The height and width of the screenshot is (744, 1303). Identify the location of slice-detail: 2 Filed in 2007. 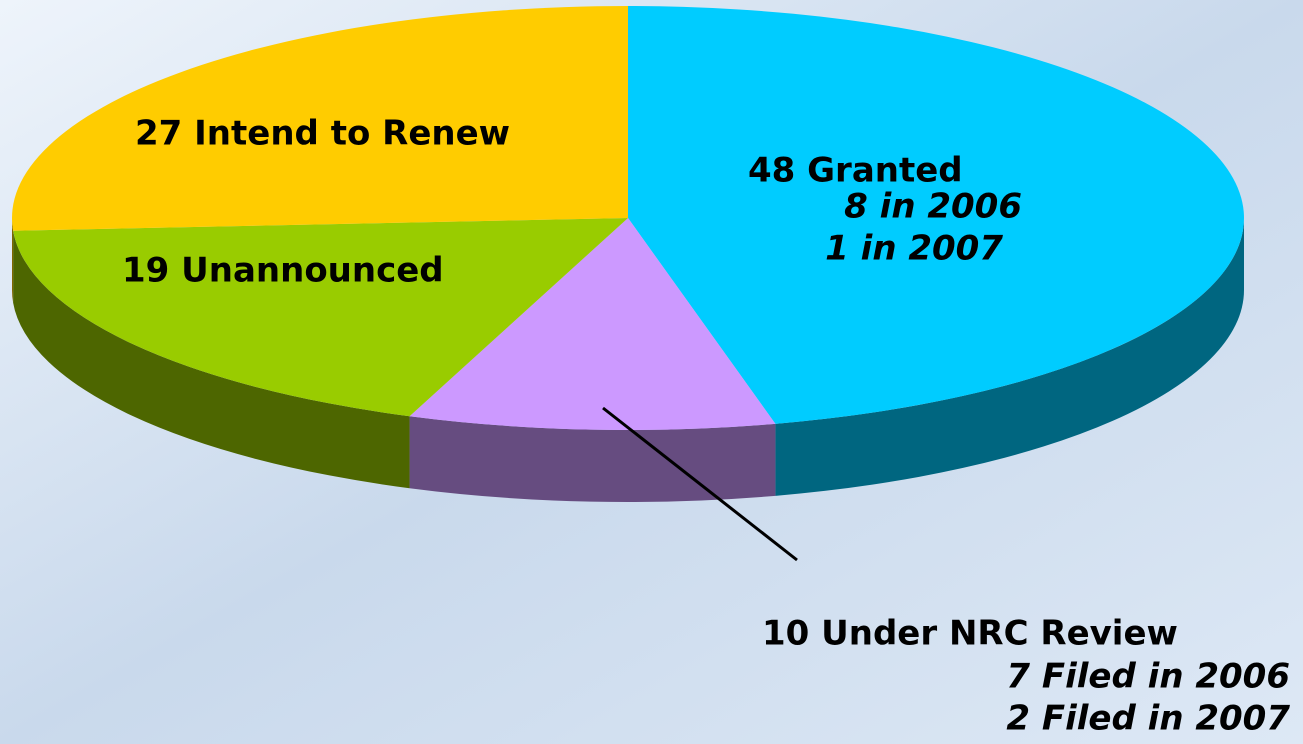
(1148, 719).